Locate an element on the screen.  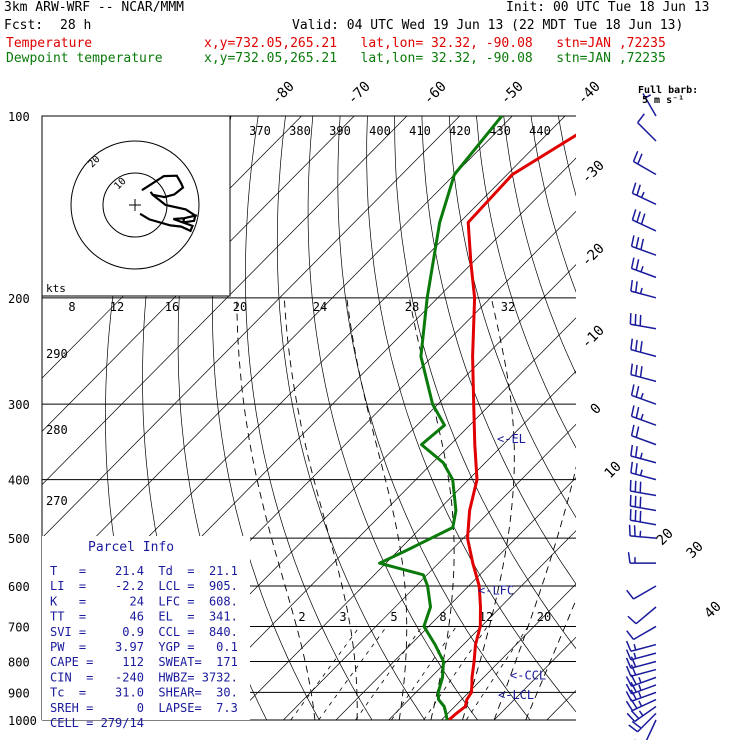
theta-label: 270 is located at coordinates (57, 501).